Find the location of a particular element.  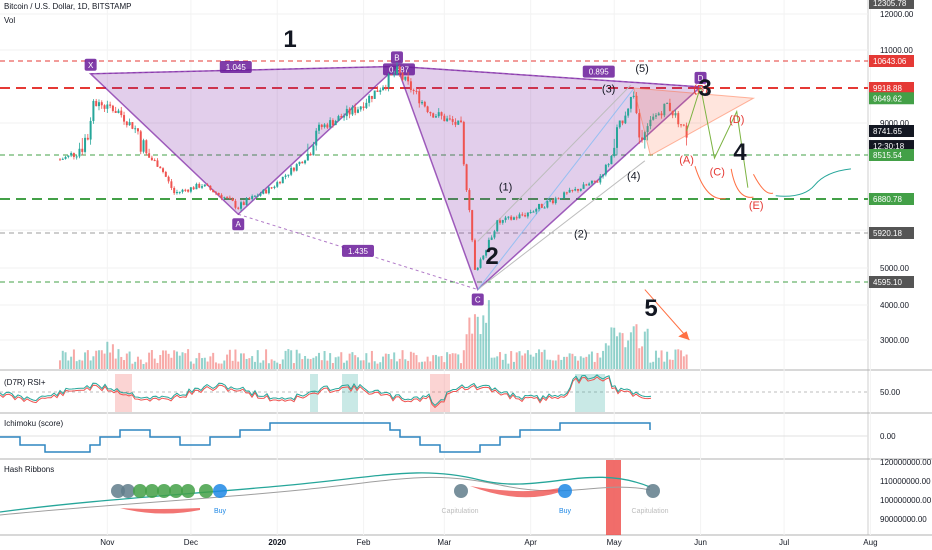

y-tick-label: 3000.00 is located at coordinates (894, 340).